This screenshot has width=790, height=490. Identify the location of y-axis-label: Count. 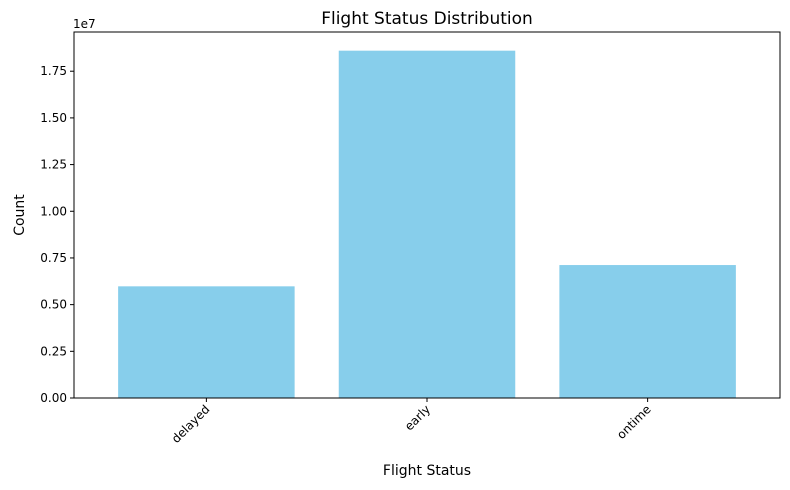
(20, 215).